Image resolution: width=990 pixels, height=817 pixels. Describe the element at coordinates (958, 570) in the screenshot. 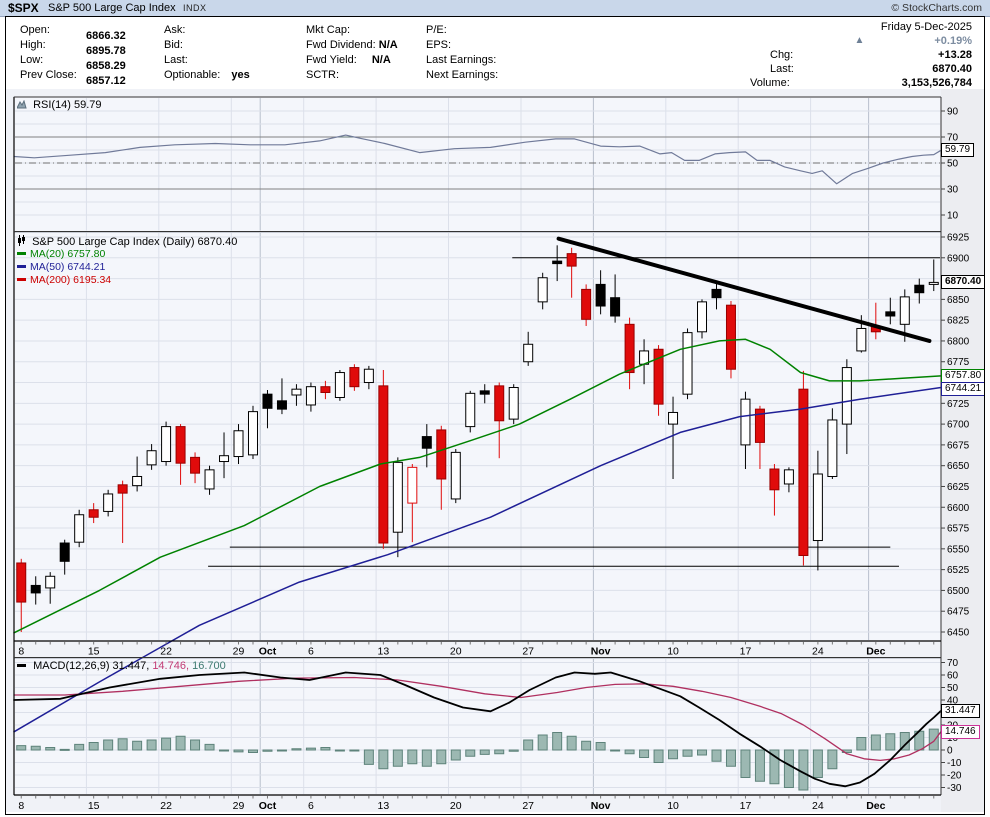

I see `svg-text: 6525` at that location.